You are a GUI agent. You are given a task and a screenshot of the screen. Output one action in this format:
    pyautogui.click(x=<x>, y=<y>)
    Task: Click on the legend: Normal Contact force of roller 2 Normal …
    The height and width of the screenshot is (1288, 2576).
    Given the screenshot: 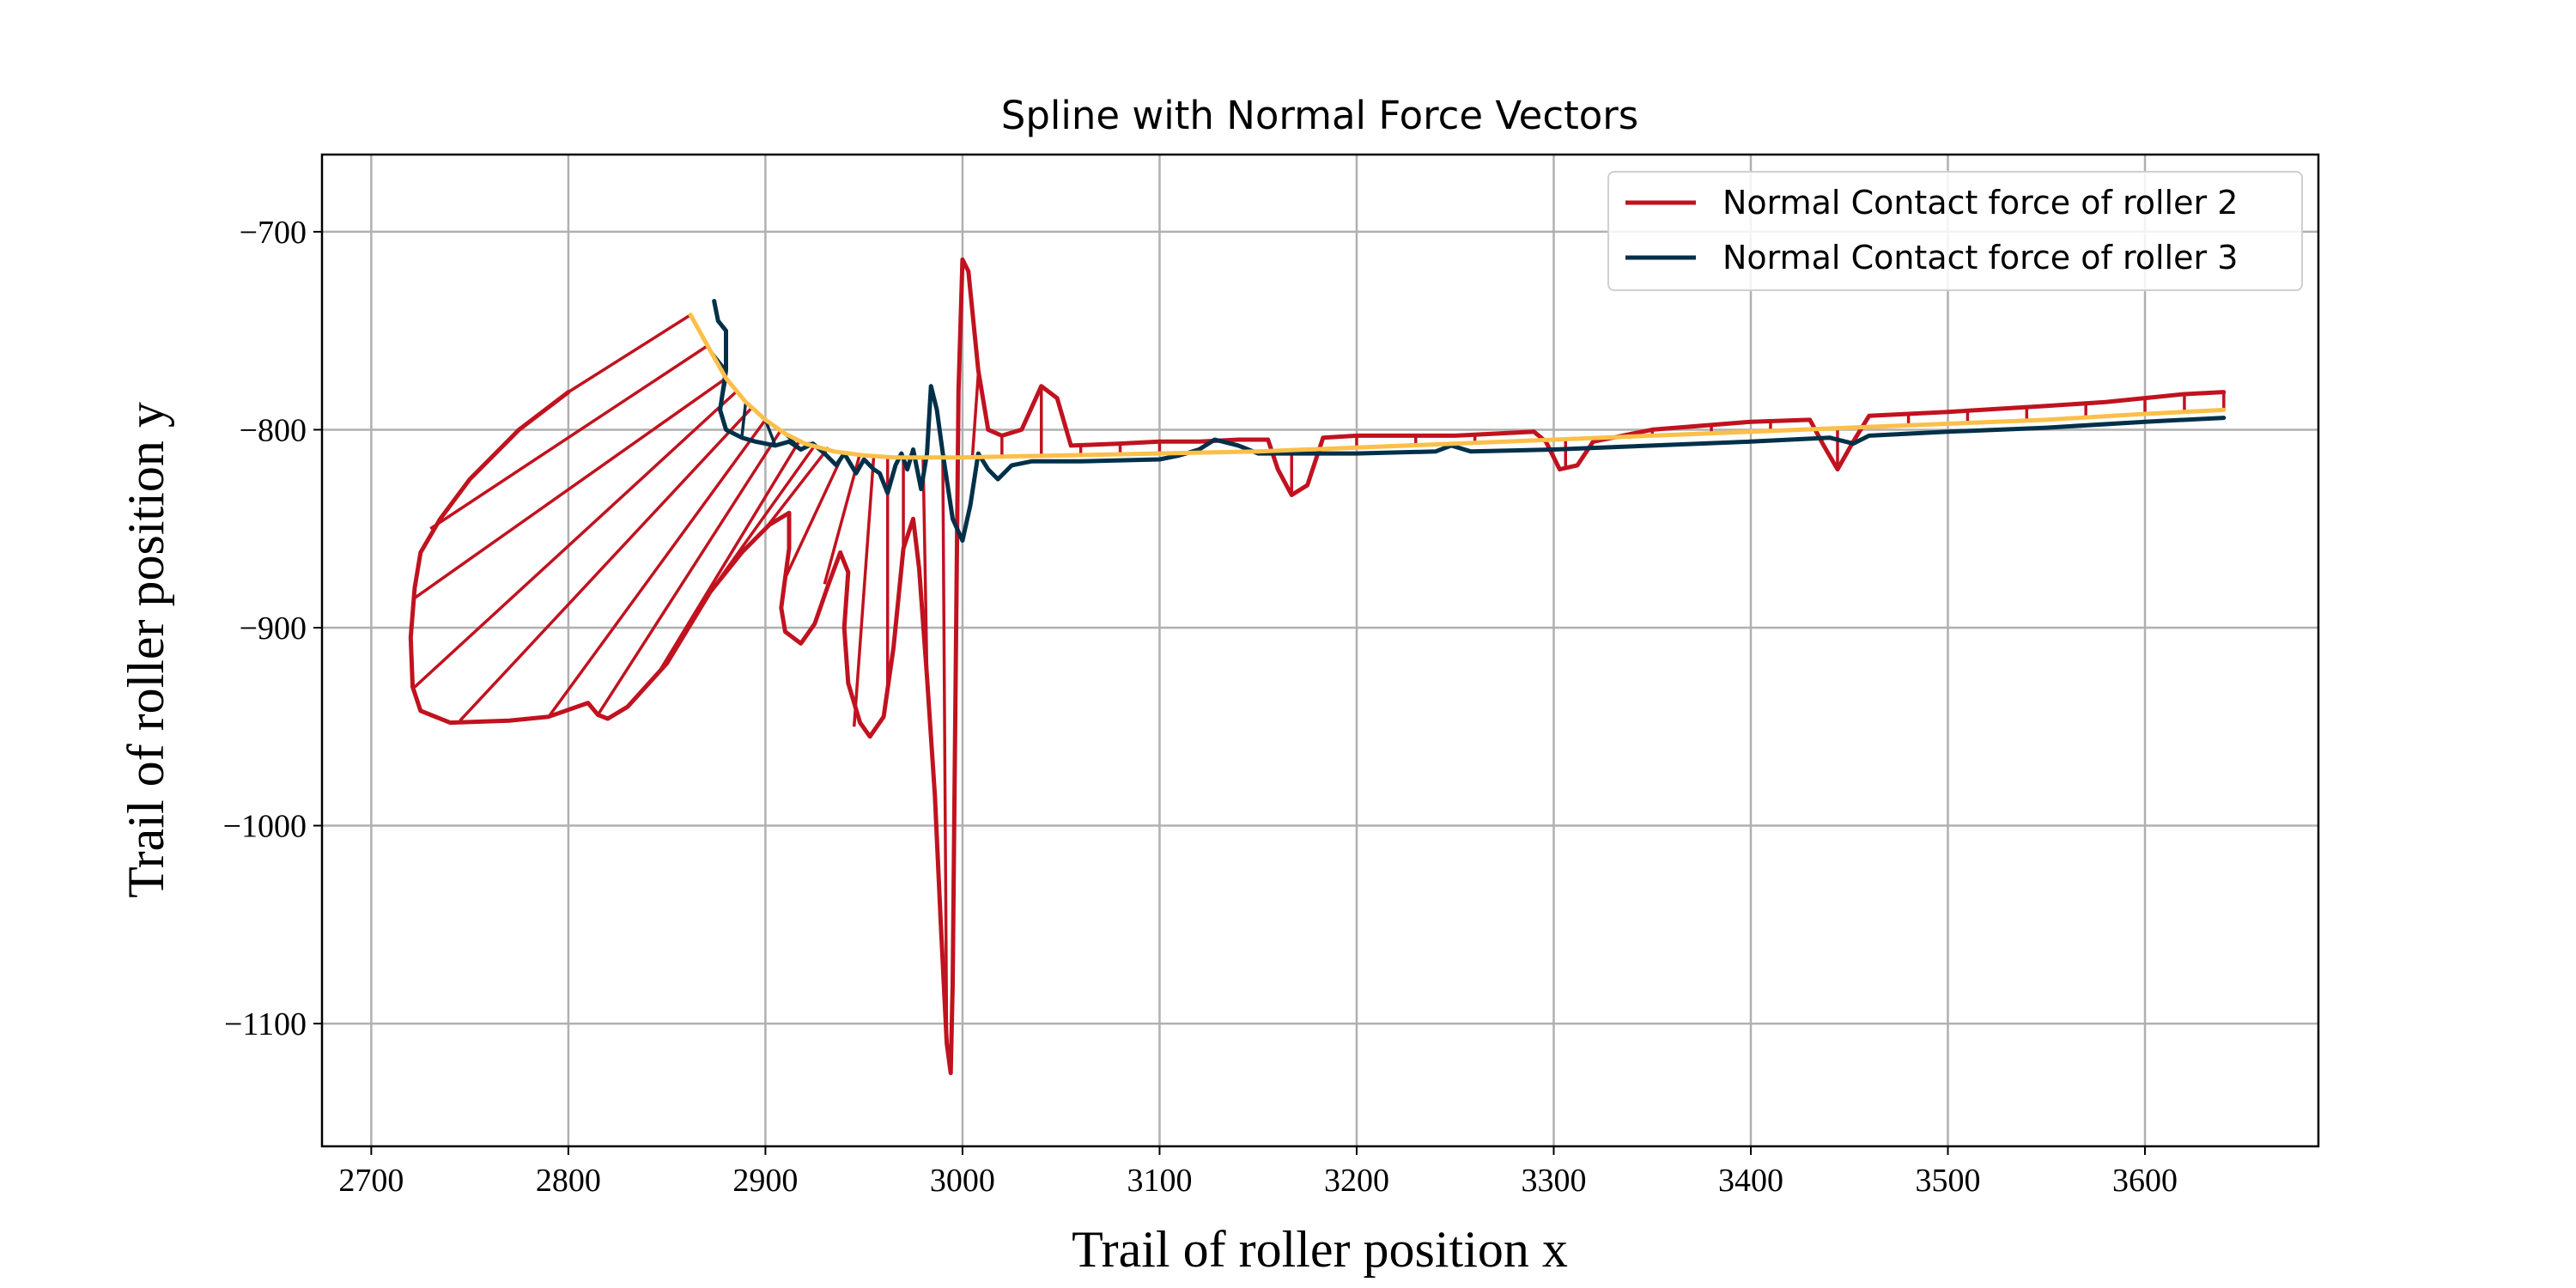 What is the action you would take?
    pyautogui.click(x=1955, y=231)
    